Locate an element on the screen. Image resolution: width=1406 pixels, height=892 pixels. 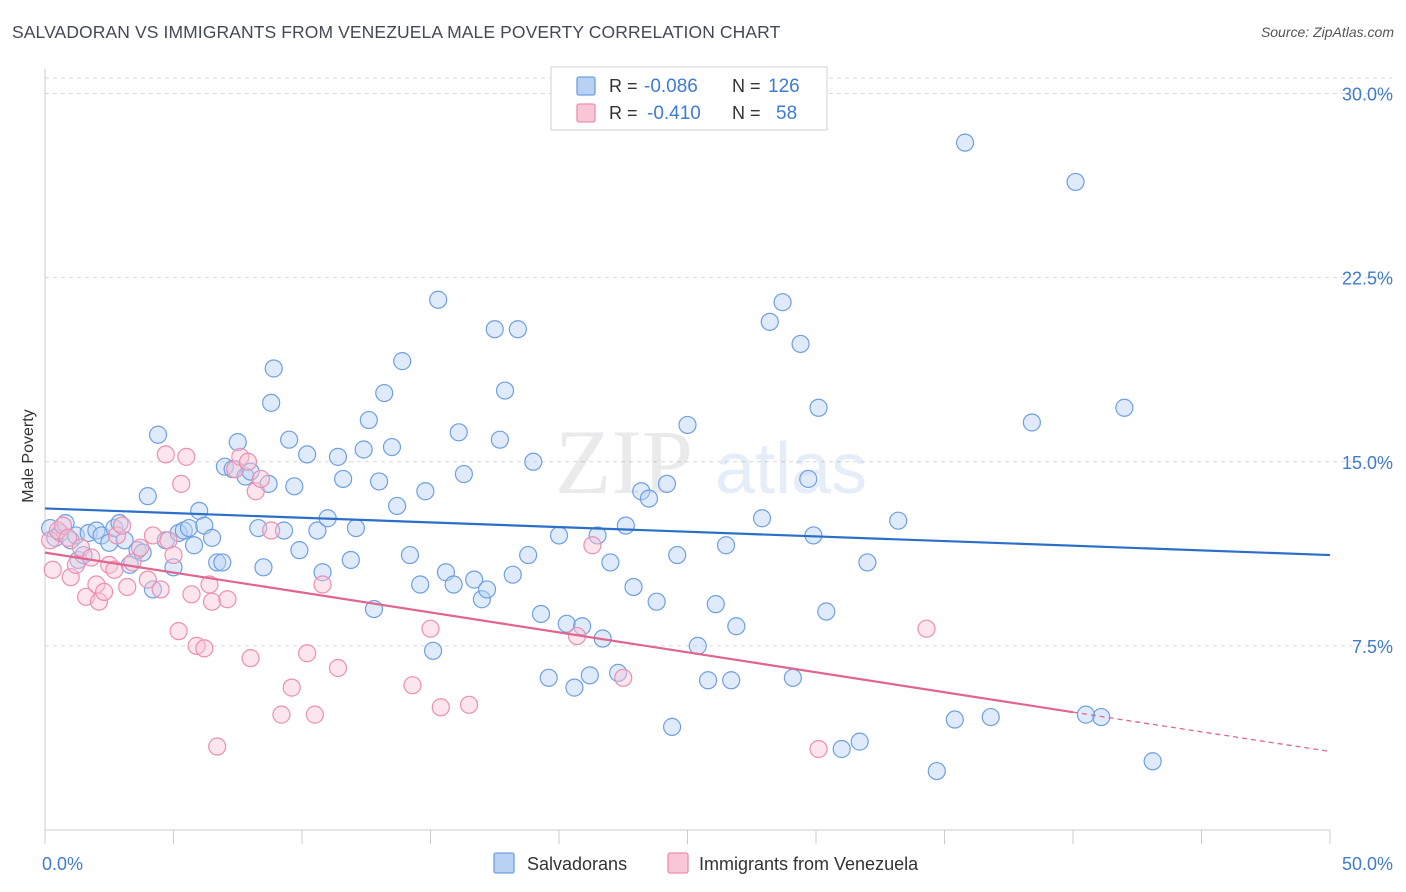
x-tick-labels: 0.0% 50.0% is located at coordinates (717, 864).